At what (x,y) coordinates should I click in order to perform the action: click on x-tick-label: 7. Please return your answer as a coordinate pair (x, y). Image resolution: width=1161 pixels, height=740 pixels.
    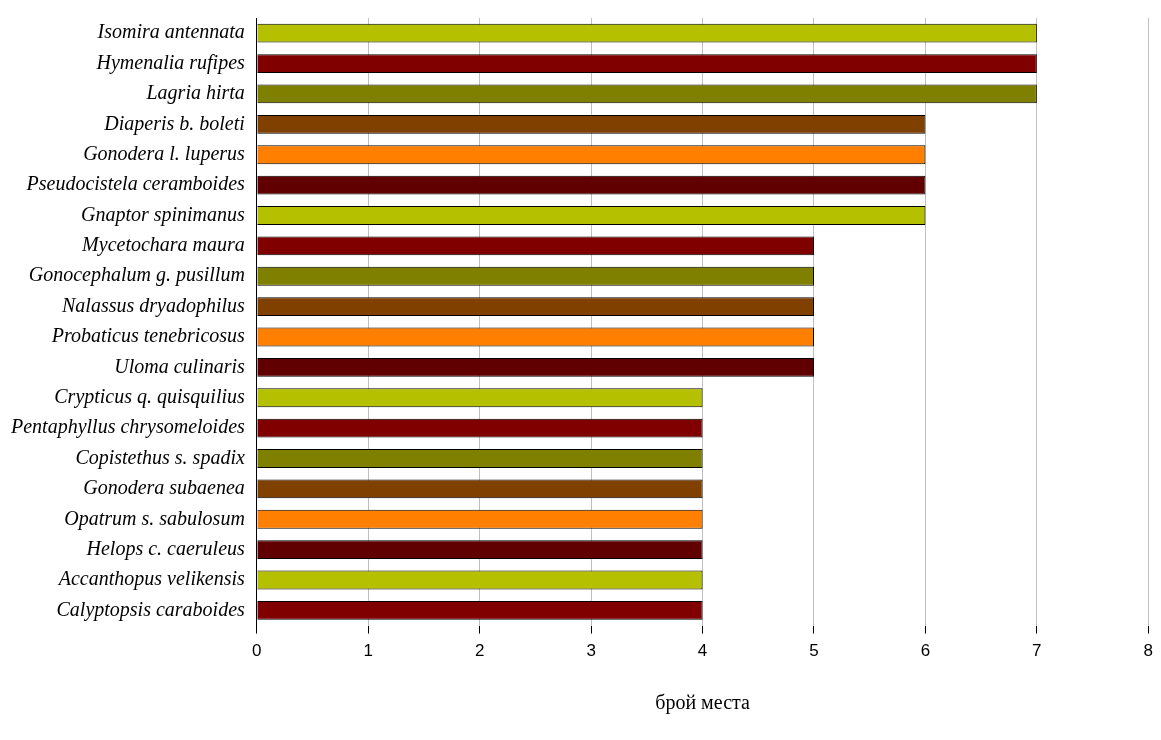
    Looking at the image, I should click on (1037, 651).